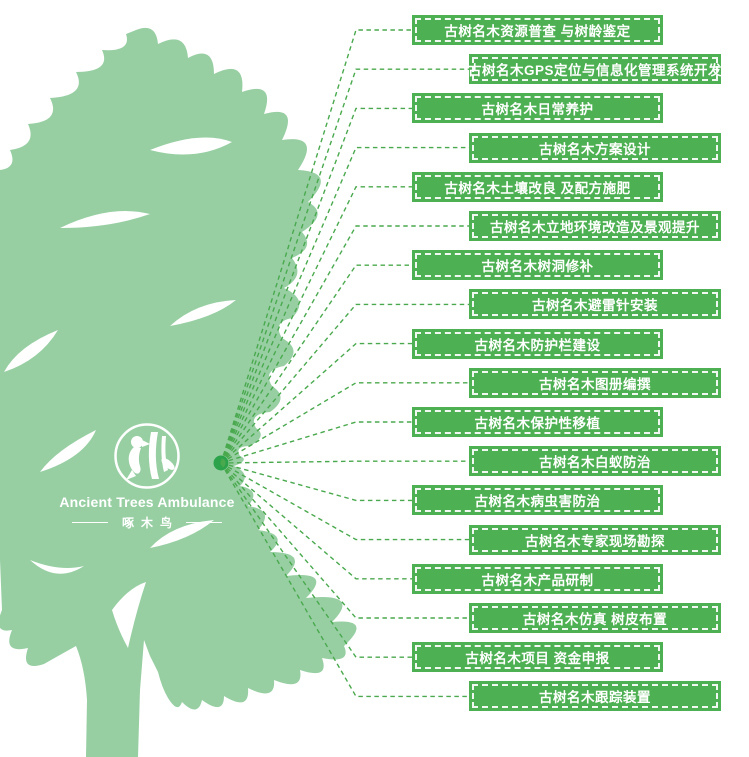  I want to click on service-banner: 古树名木防护栏建设, so click(537, 343).